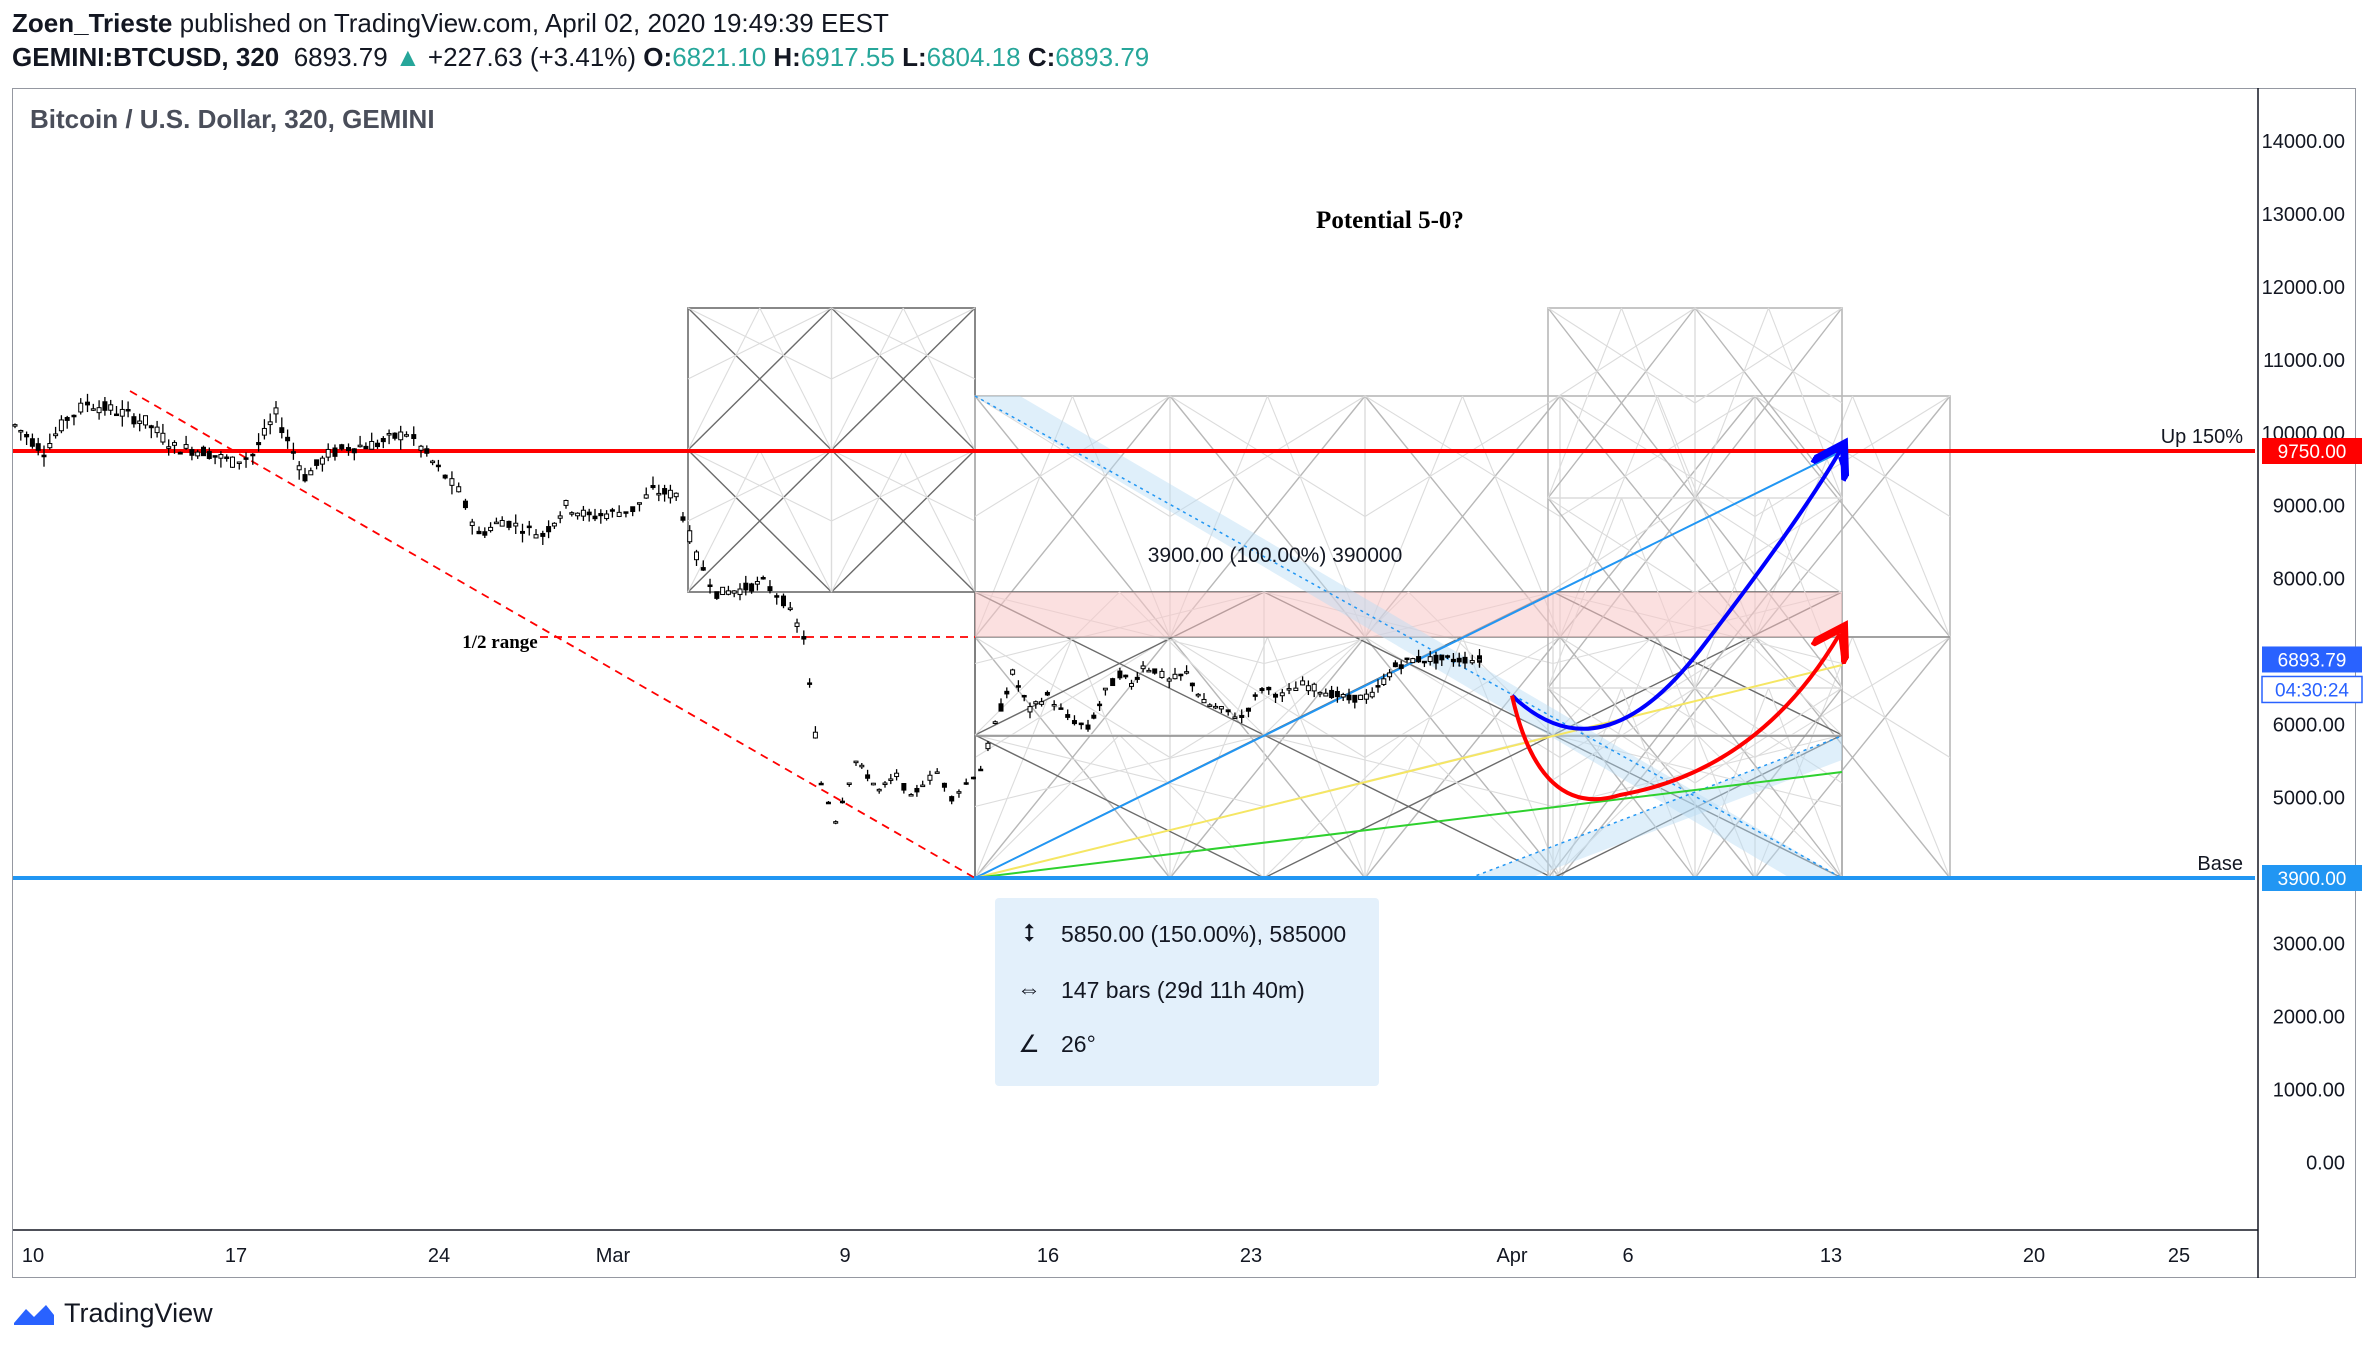  Describe the element at coordinates (1275, 555) in the screenshot. I see `annotation-range-label: 3900.00 (100.00%) 390000` at that location.